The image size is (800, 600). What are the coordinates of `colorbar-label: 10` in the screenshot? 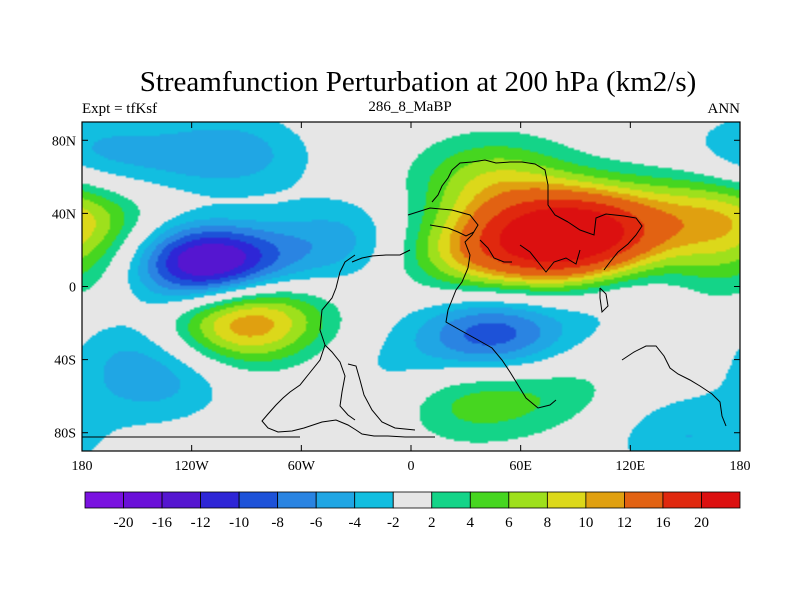 It's located at (585, 523).